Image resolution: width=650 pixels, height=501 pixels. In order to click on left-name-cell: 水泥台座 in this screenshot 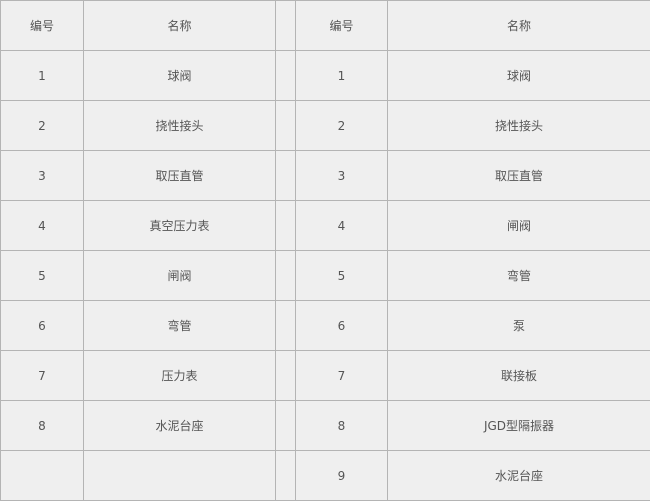, I will do `click(180, 426)`.